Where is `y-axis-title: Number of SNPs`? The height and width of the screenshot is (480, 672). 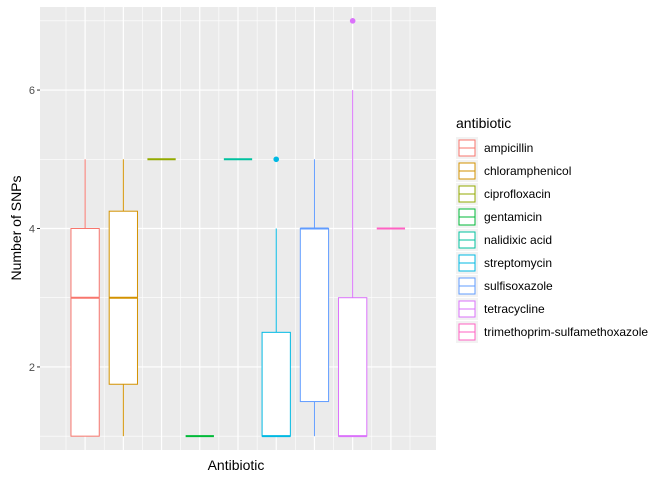
y-axis-title: Number of SNPs is located at coordinates (16, 227).